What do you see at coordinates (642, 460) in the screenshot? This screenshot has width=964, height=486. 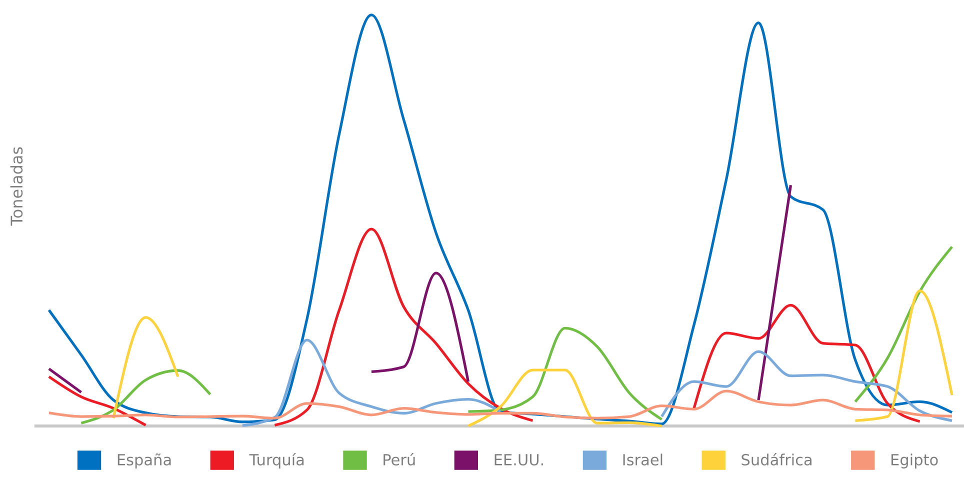 I see `legend-label: Israel` at bounding box center [642, 460].